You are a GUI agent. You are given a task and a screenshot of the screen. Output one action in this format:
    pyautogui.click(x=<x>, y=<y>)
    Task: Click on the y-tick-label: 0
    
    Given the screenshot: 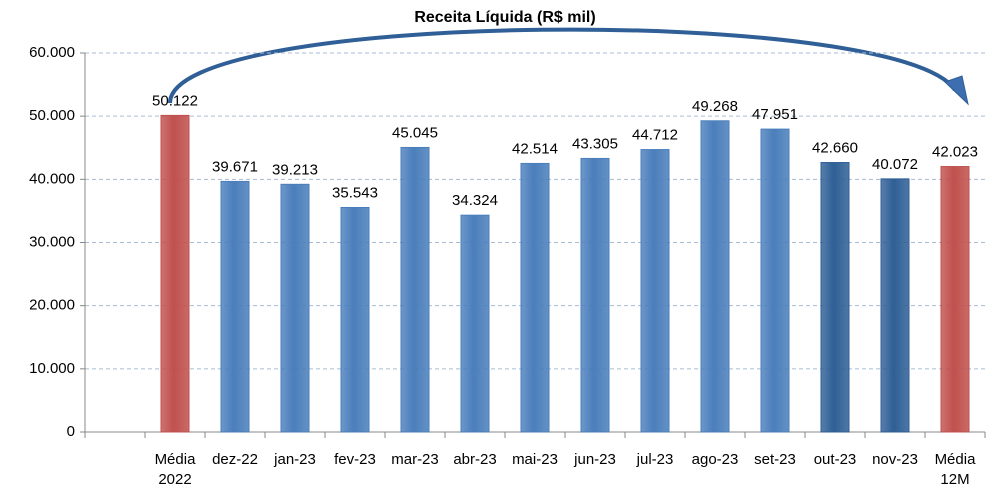 What is the action you would take?
    pyautogui.click(x=71, y=431)
    